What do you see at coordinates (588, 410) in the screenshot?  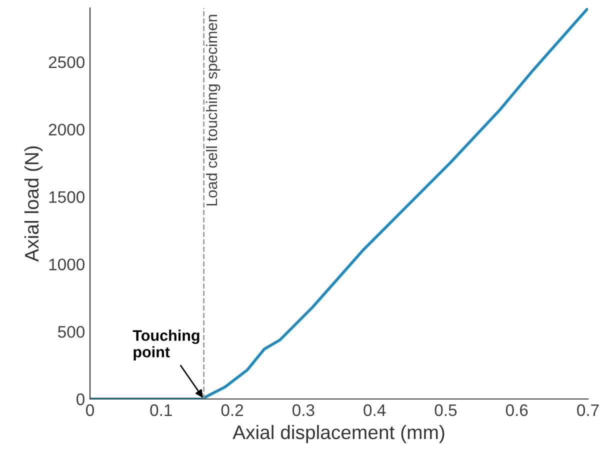 I see `x-tick-label: 0.7` at bounding box center [588, 410].